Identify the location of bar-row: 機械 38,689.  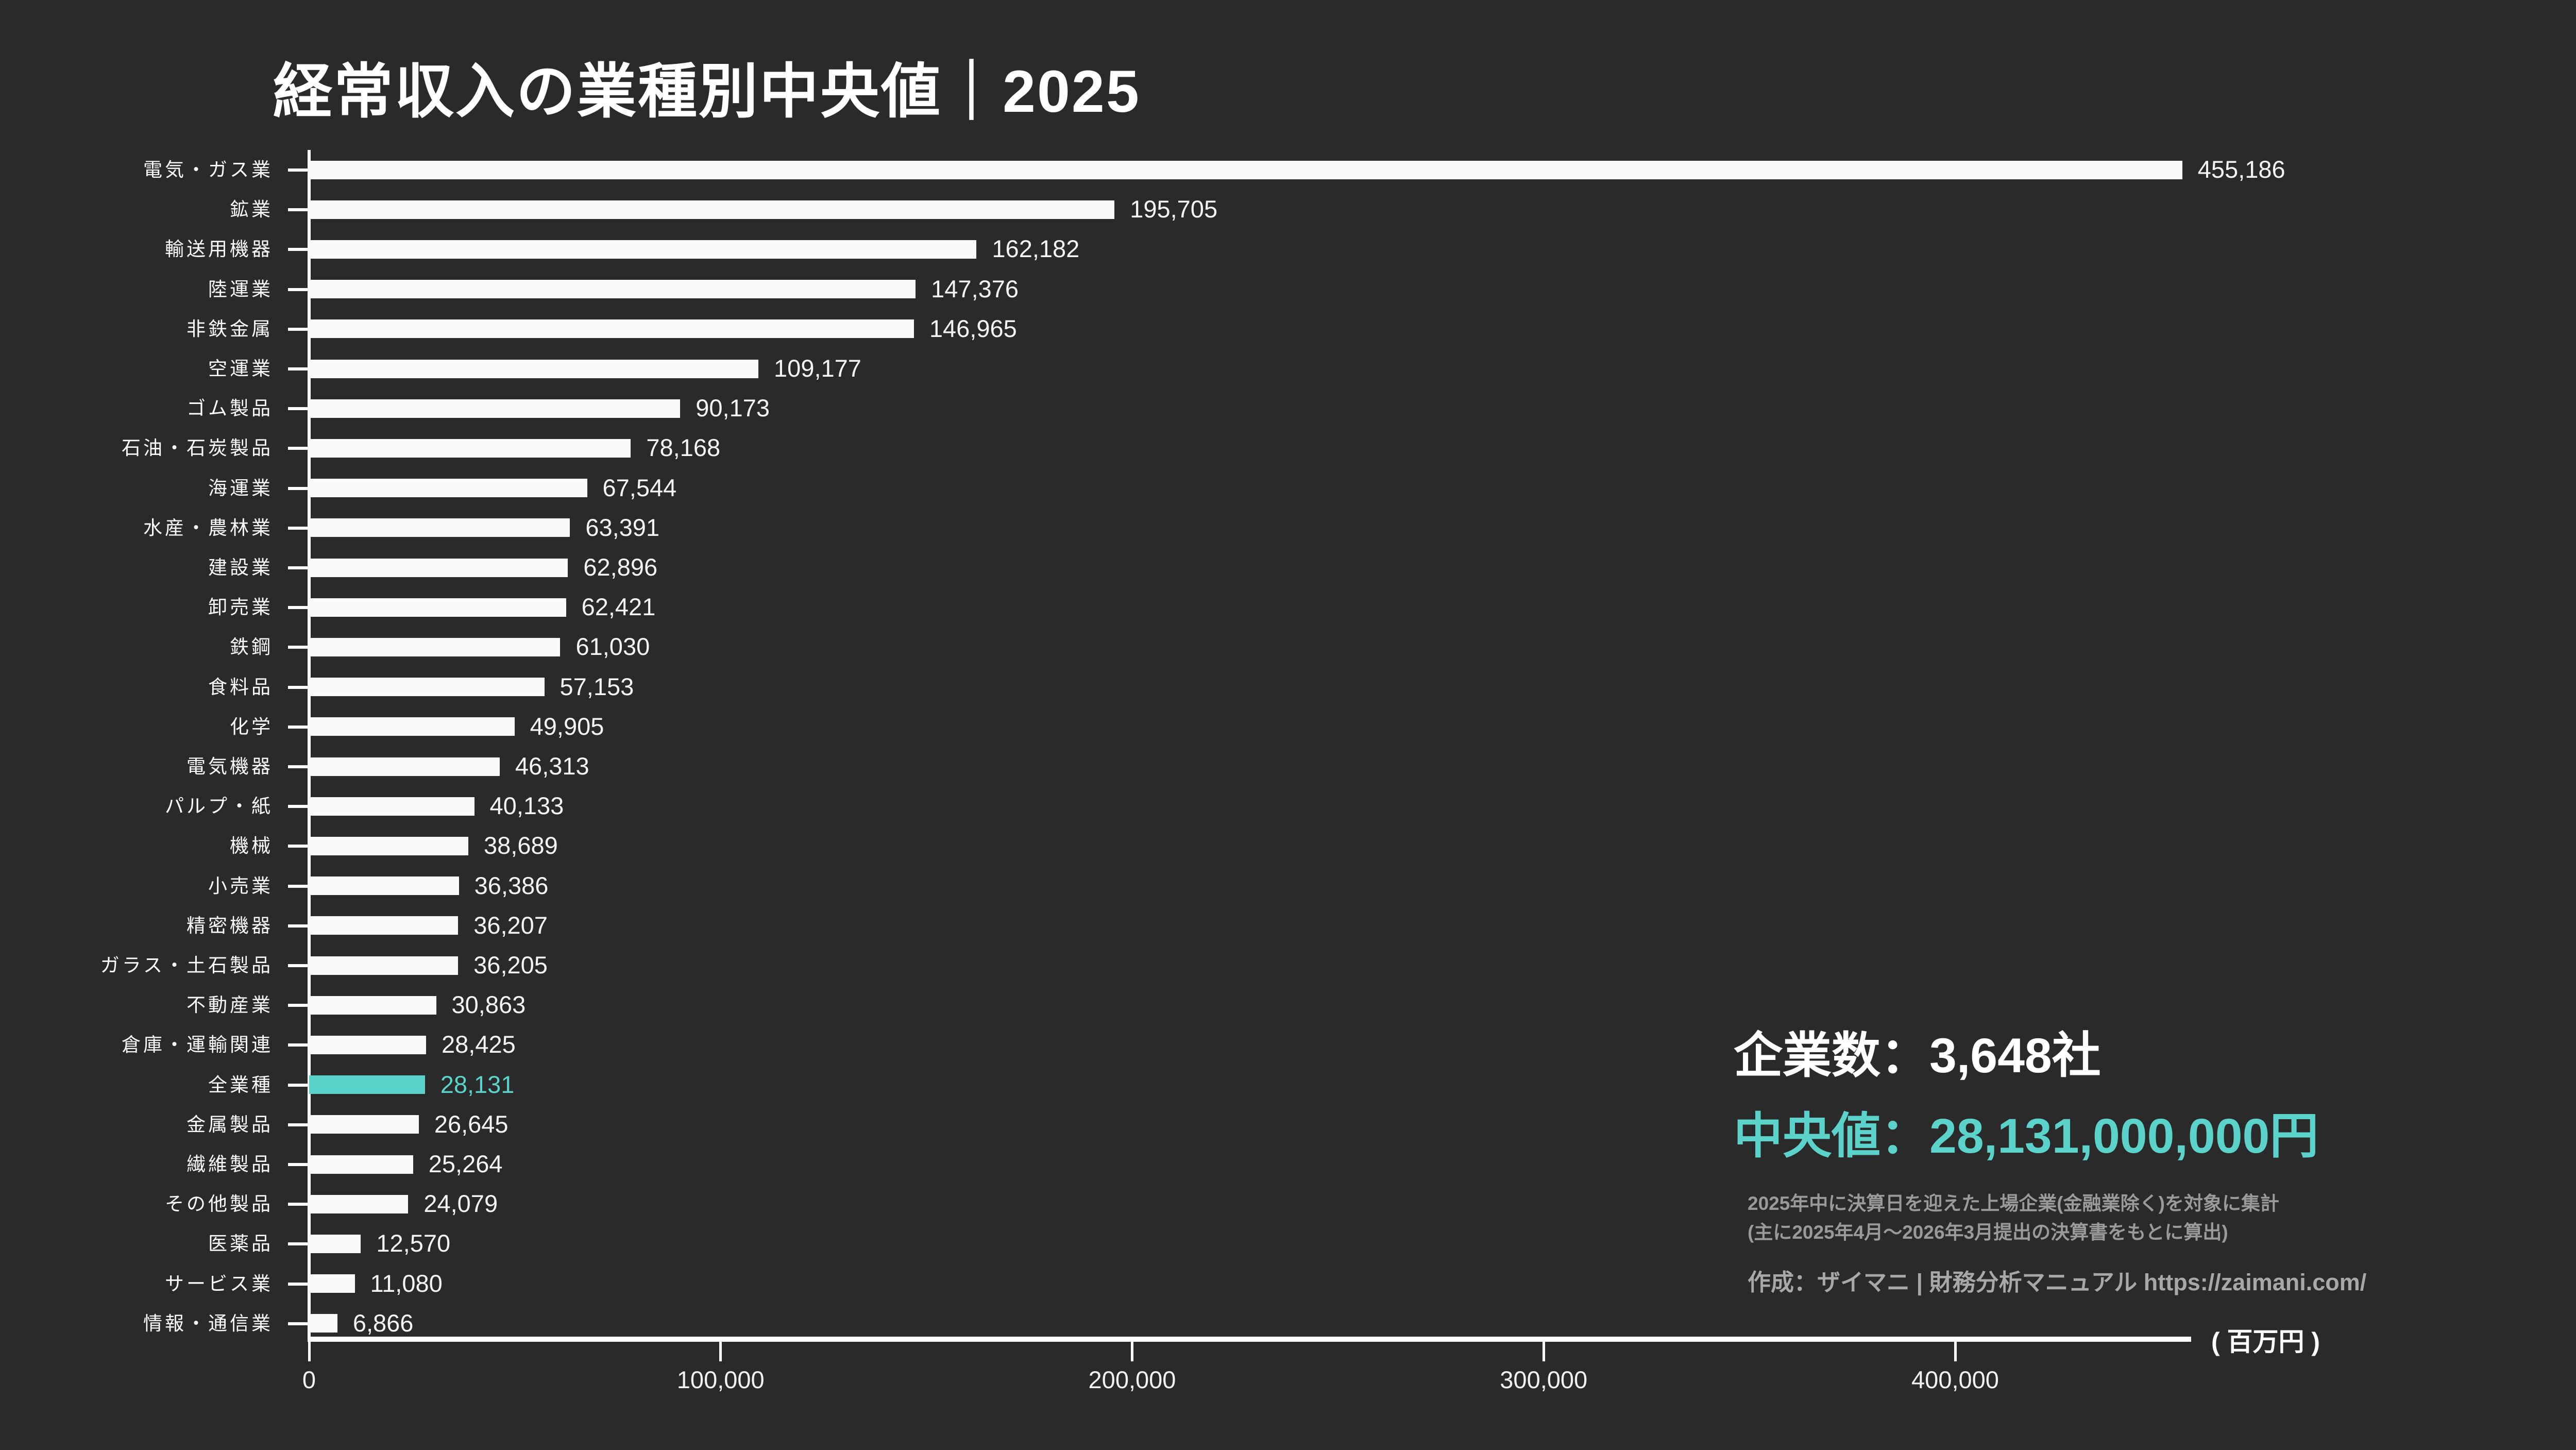
(1288, 846).